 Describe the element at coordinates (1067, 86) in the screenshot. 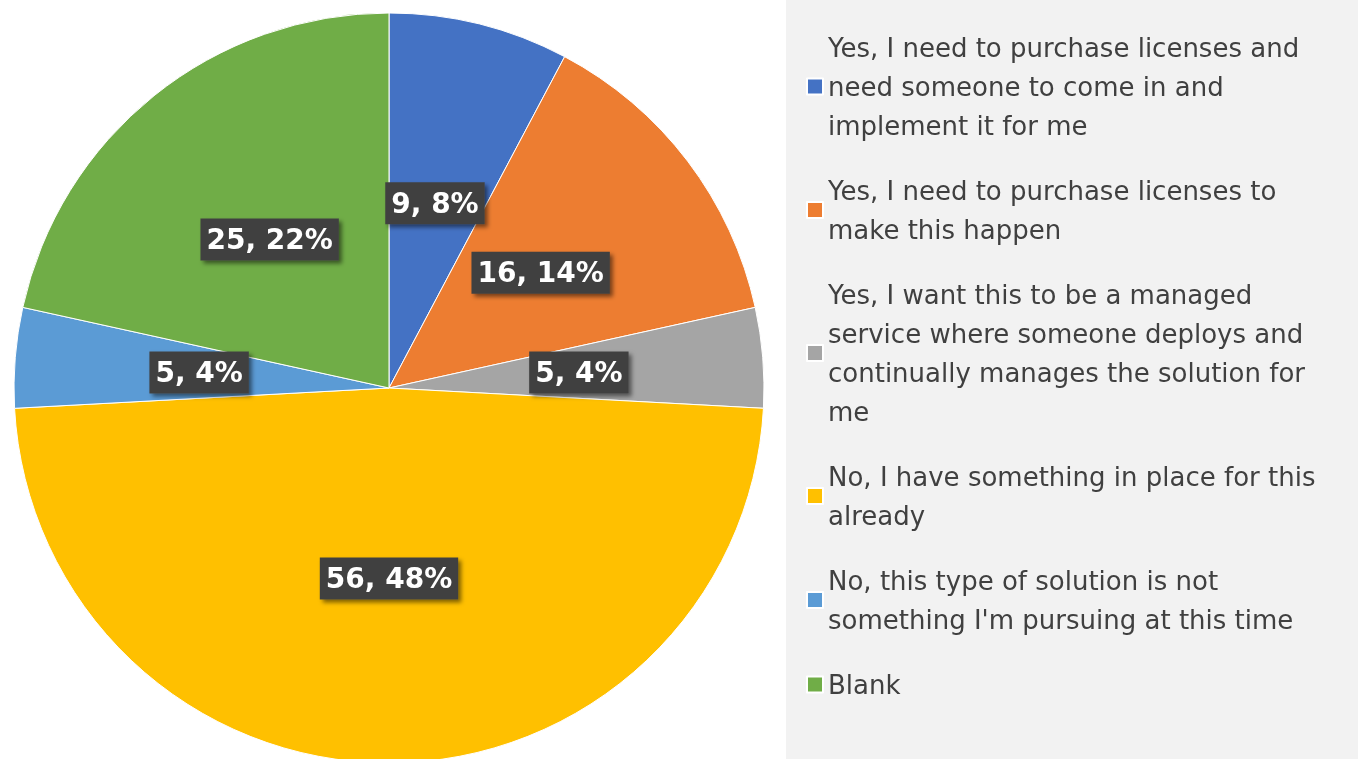

I see `legend-label: Yes, I need to purchase licenses and need someone to come in and implement it for me` at that location.